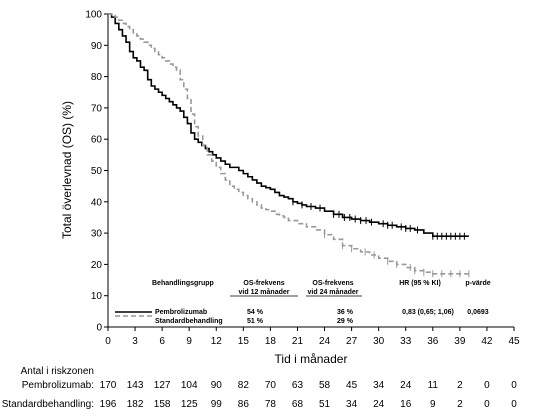 Image resolution: width=536 pixels, height=414 pixels. Describe the element at coordinates (478, 312) in the screenshot. I see `summary-cell-p: 0,0693` at that location.